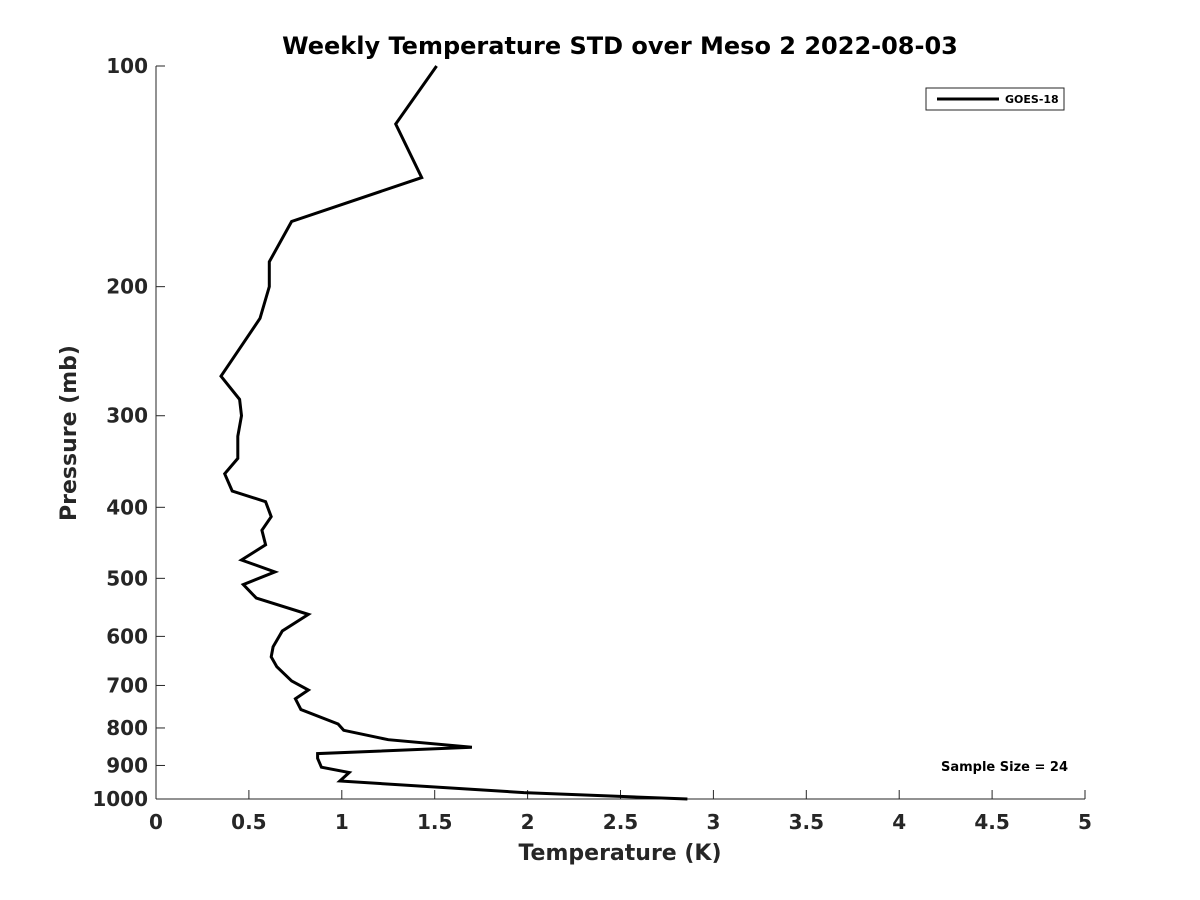 The image size is (1200, 900). Describe the element at coordinates (619, 853) in the screenshot. I see `x-axis-title: Temperature (K)` at that location.